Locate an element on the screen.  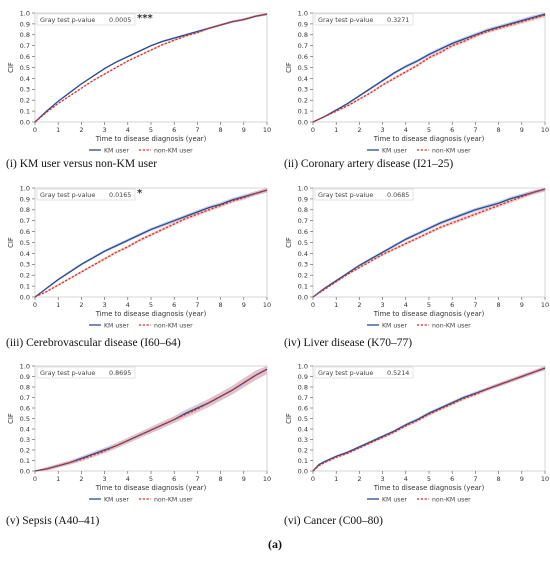
pvalue-value: 0.5214 is located at coordinates (398, 373).